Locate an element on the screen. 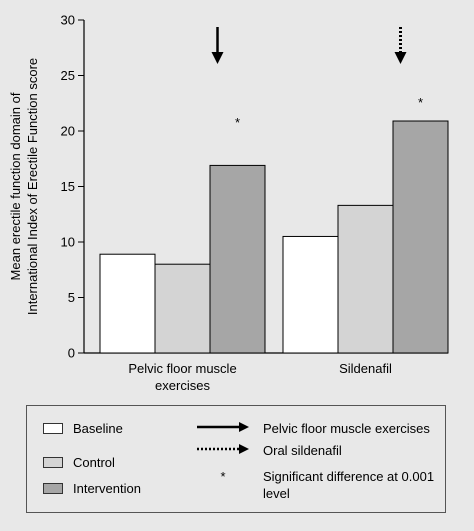 This screenshot has width=474, height=531. legend-label: Baseline is located at coordinates (98, 428).